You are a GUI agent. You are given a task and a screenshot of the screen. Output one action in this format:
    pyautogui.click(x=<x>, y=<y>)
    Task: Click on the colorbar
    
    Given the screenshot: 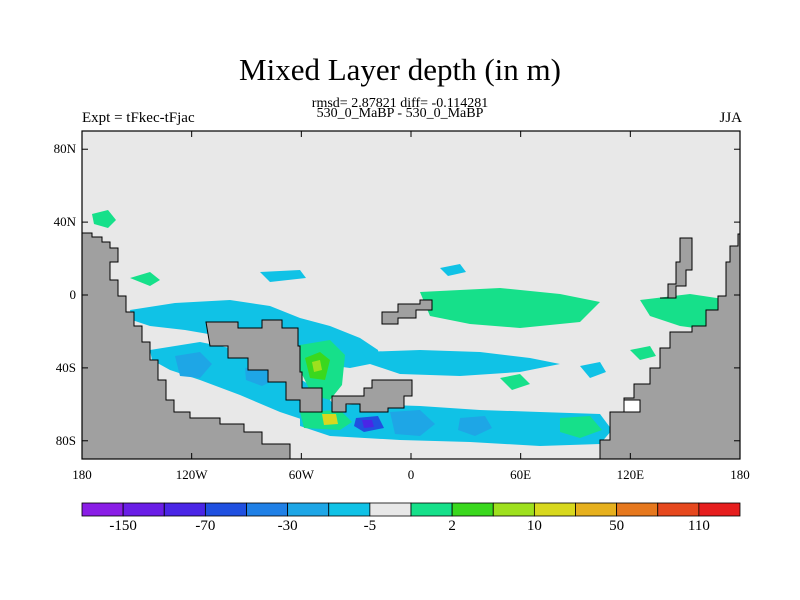 What is the action you would take?
    pyautogui.click(x=411, y=509)
    